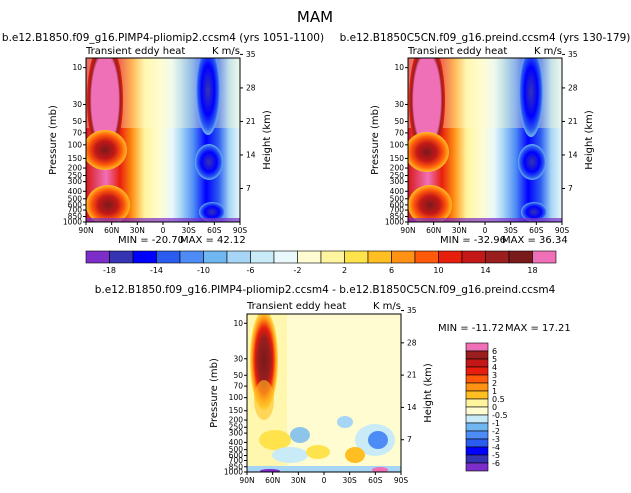  What do you see at coordinates (494, 375) in the screenshot?
I see `colorbar-diff-label: 3` at bounding box center [494, 375].